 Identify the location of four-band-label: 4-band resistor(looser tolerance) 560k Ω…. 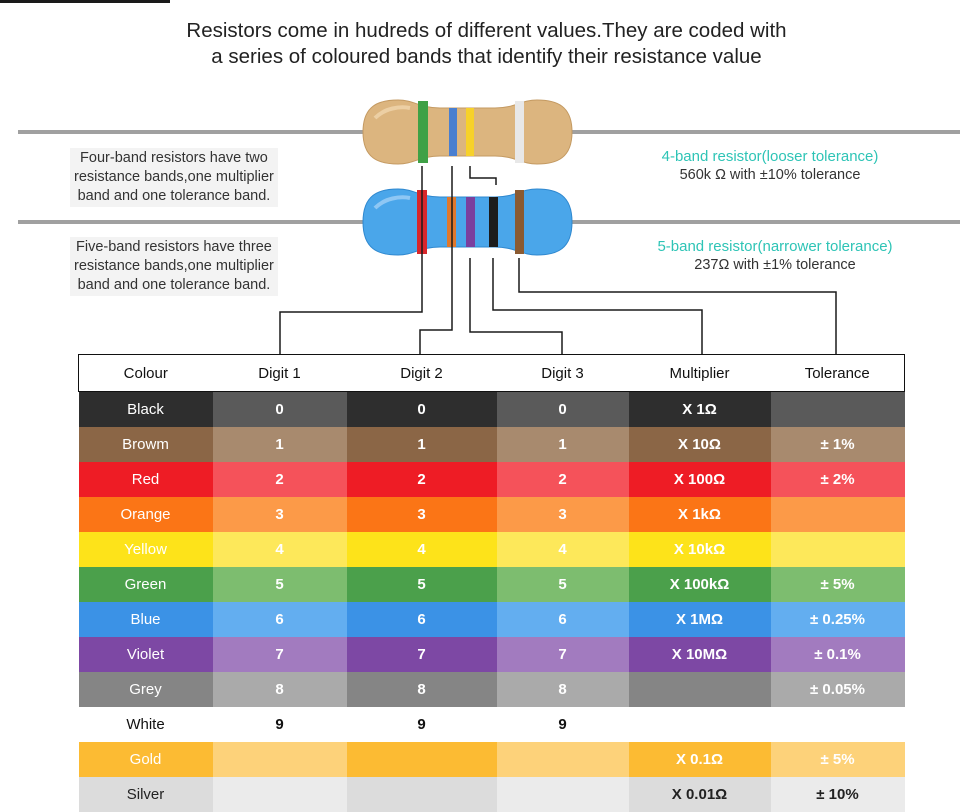
(770, 166).